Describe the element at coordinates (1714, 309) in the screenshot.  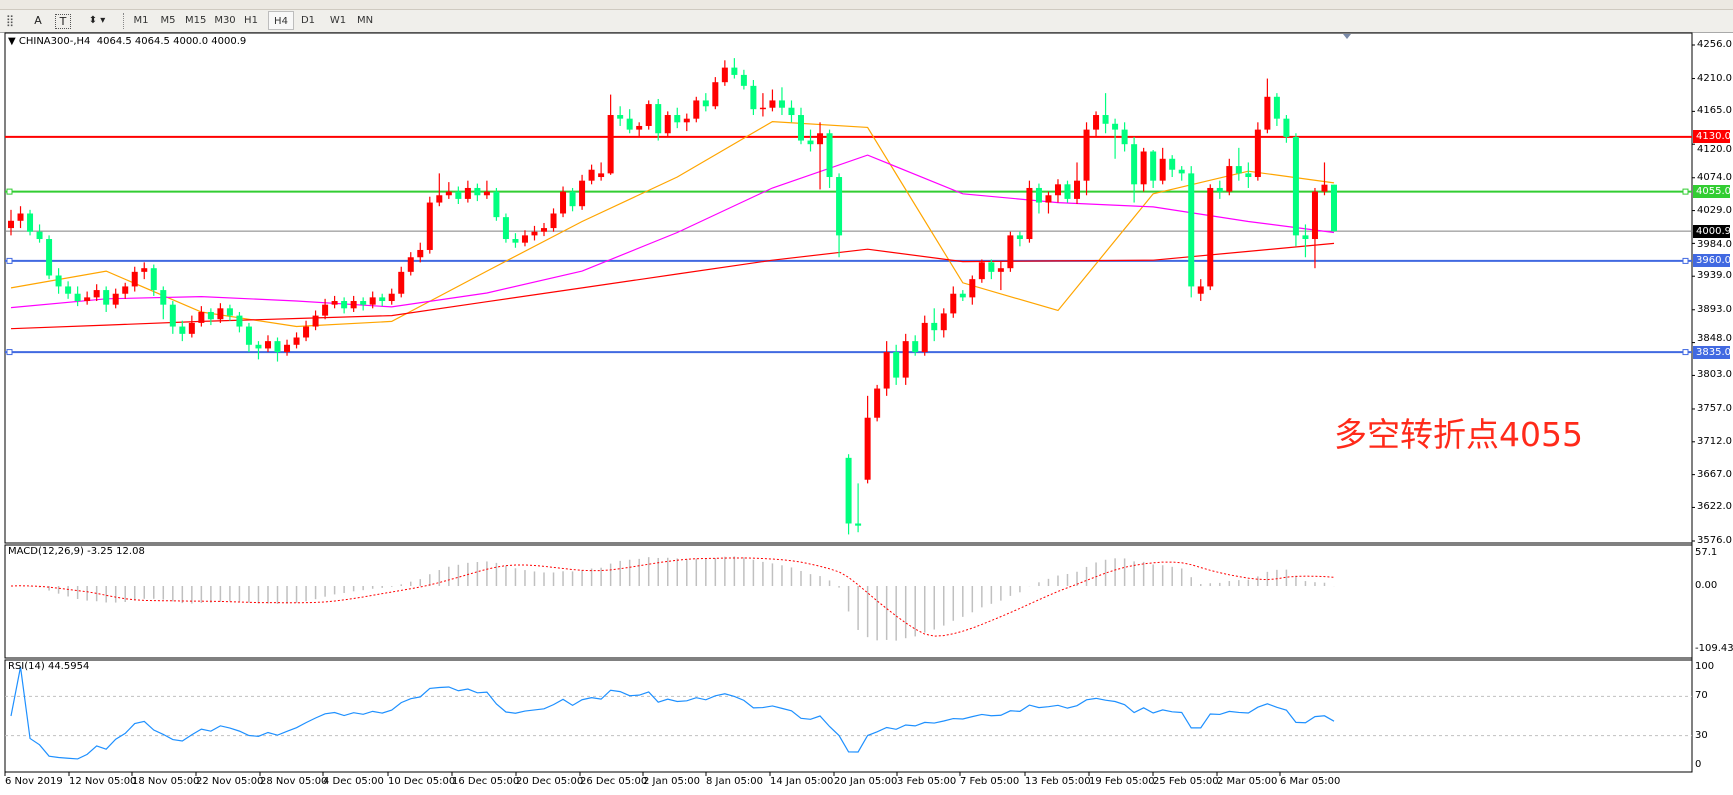
I see `price-axis-label: 3893.0` at that location.